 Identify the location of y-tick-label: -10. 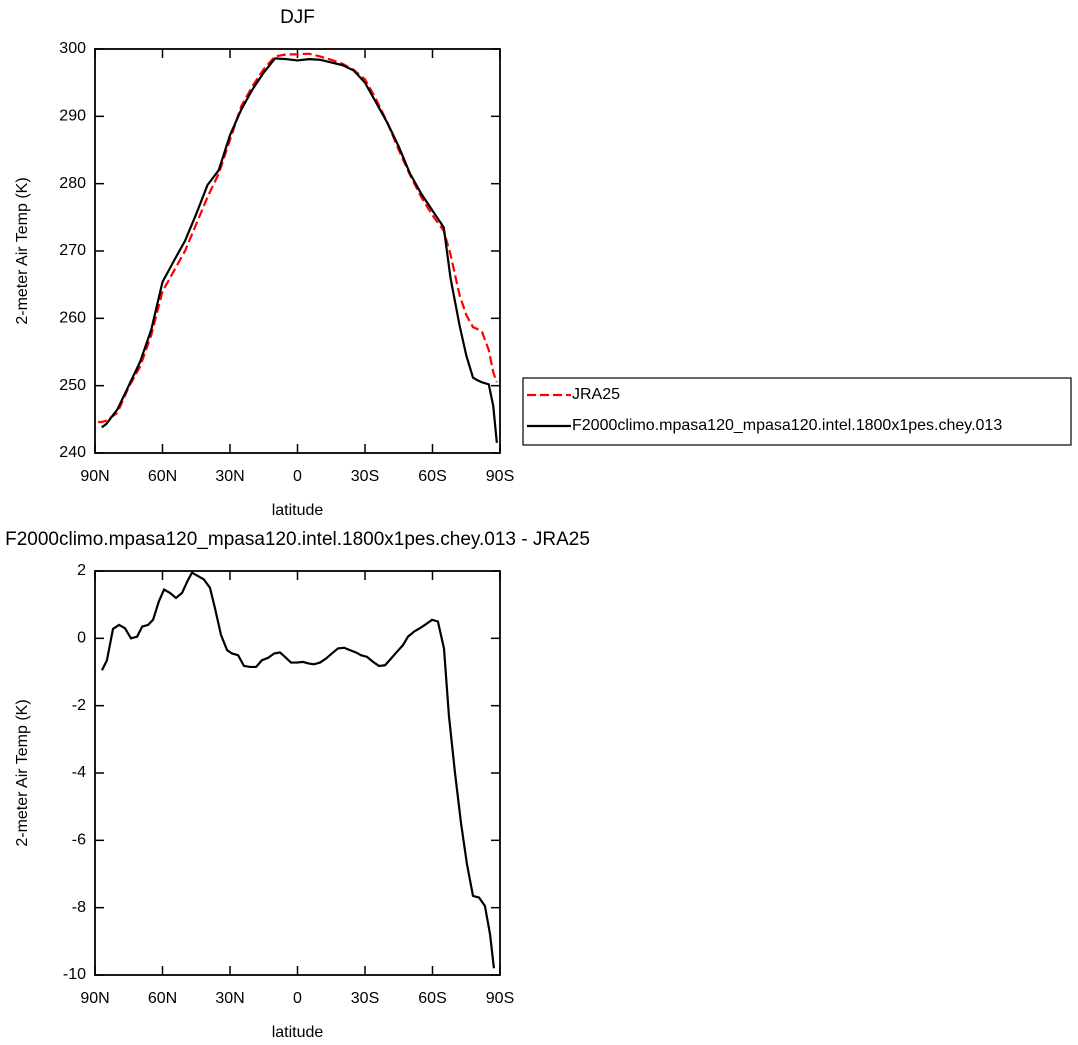
(74, 974).